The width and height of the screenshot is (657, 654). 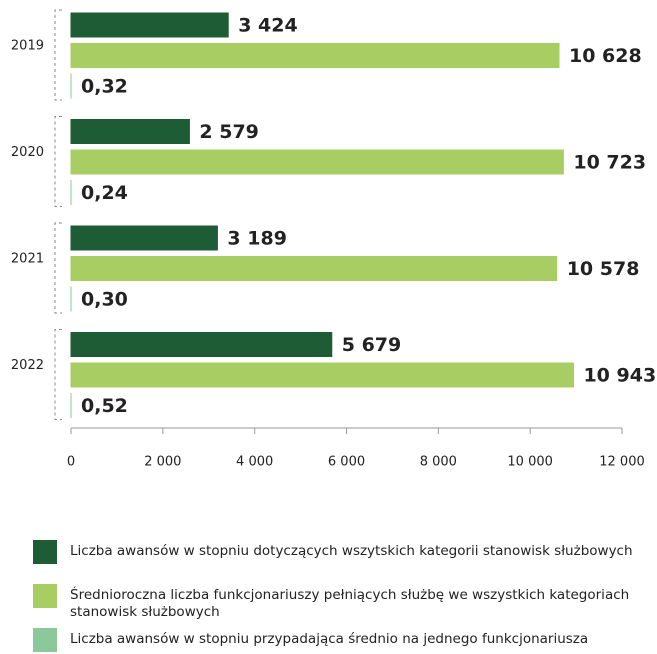 I want to click on value-label: 0,52, so click(x=104, y=406).